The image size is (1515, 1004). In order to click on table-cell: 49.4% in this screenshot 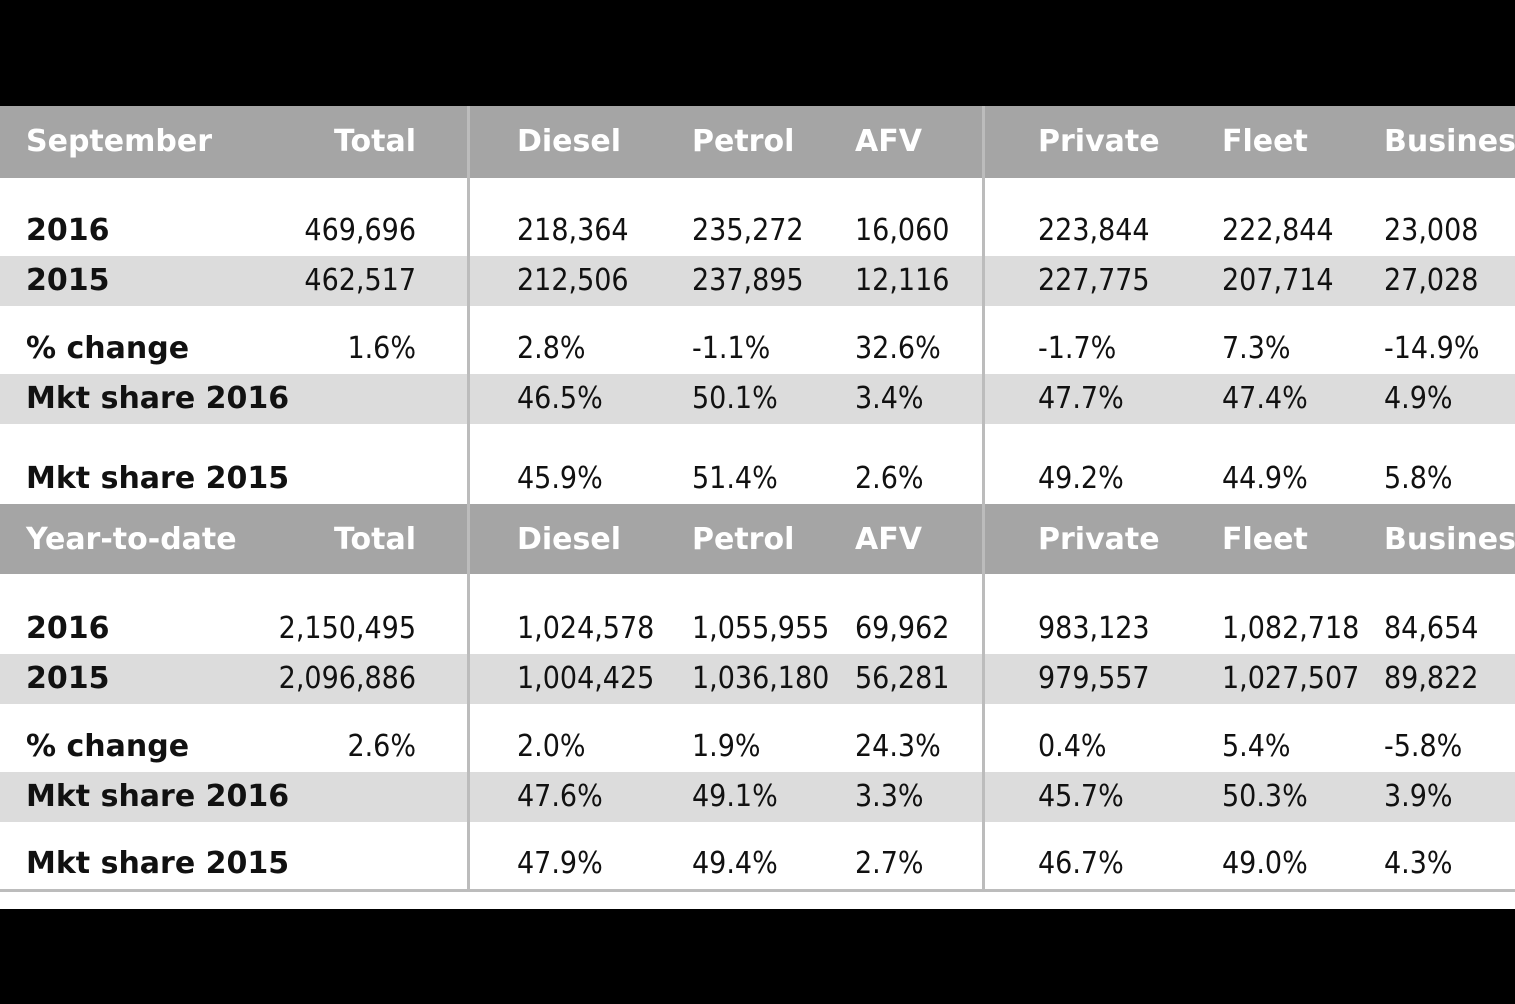, I will do `click(735, 863)`.